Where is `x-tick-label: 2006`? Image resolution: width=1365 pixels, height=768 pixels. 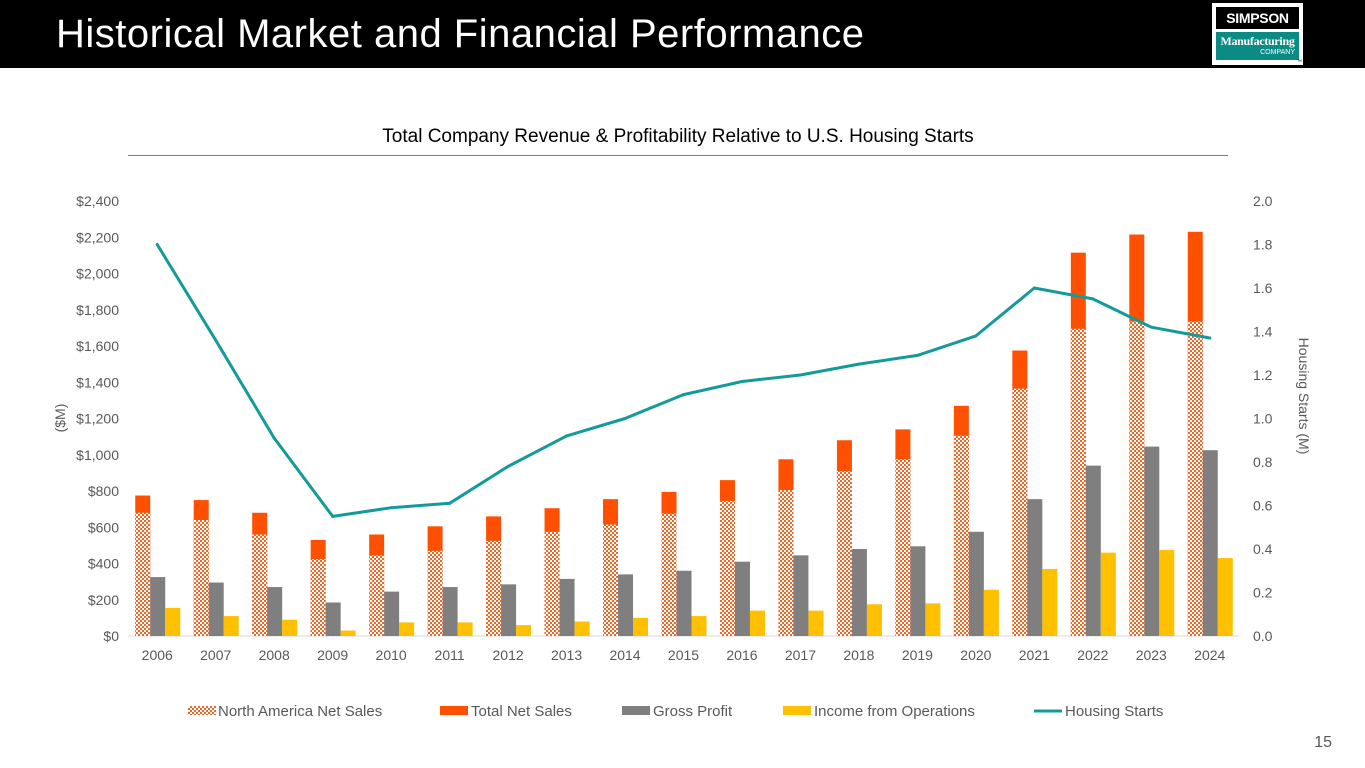
x-tick-label: 2006 is located at coordinates (157, 655).